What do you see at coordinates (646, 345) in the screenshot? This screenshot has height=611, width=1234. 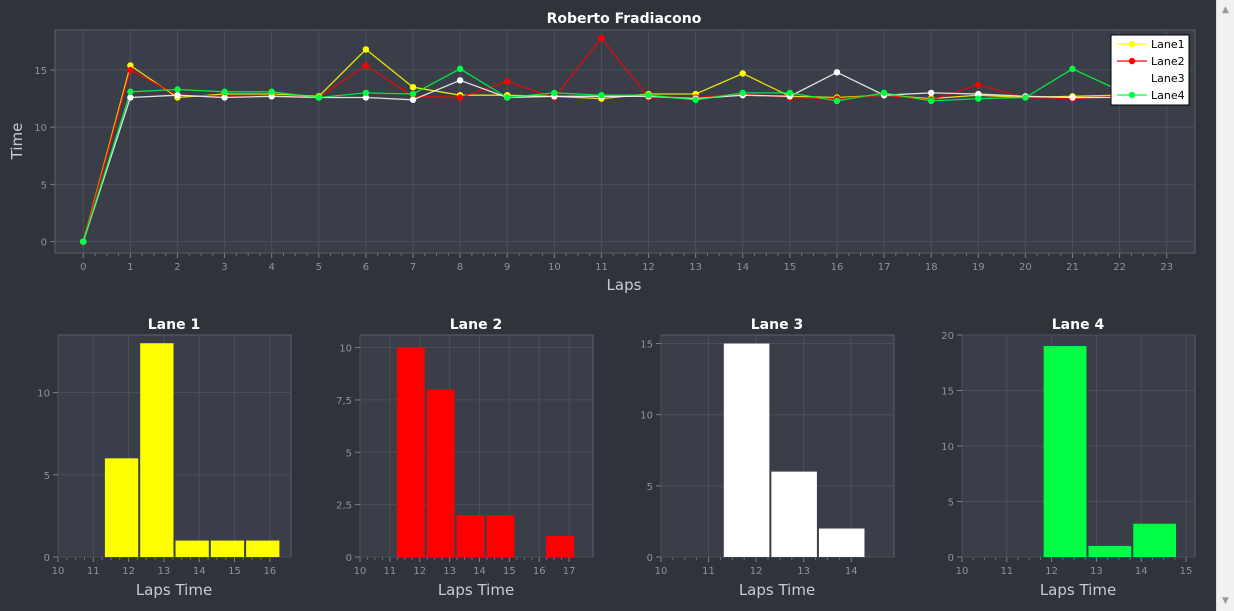 I see `histogram-y-tick-label: 15` at bounding box center [646, 345].